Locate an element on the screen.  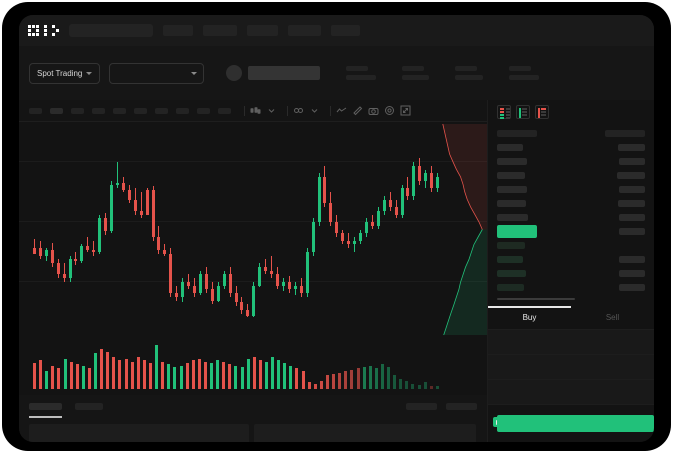
top-navigation-bar is located at coordinates (336, 30).